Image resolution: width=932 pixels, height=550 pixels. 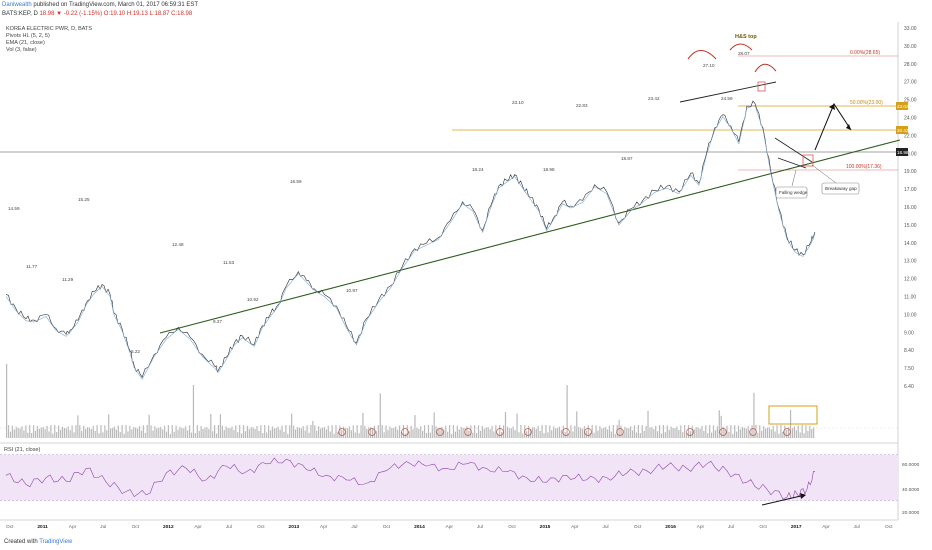 I want to click on ohlc-values: O:19.10 H:19.13 L:18.87 C:18.98, so click(x=148, y=14).